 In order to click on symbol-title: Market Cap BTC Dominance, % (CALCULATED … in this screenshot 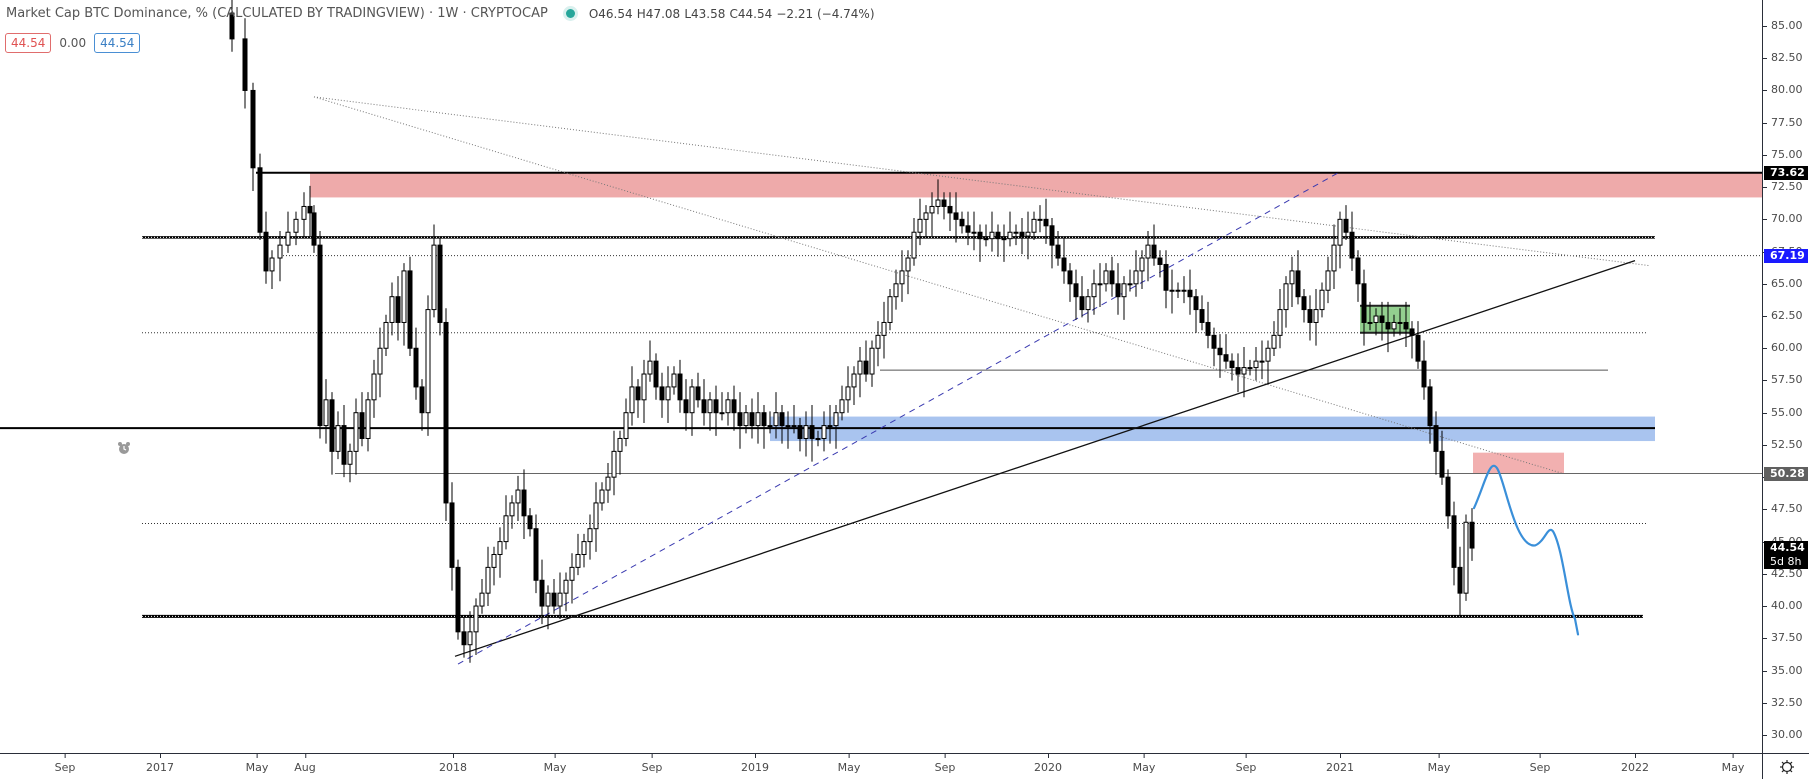, I will do `click(277, 13)`.